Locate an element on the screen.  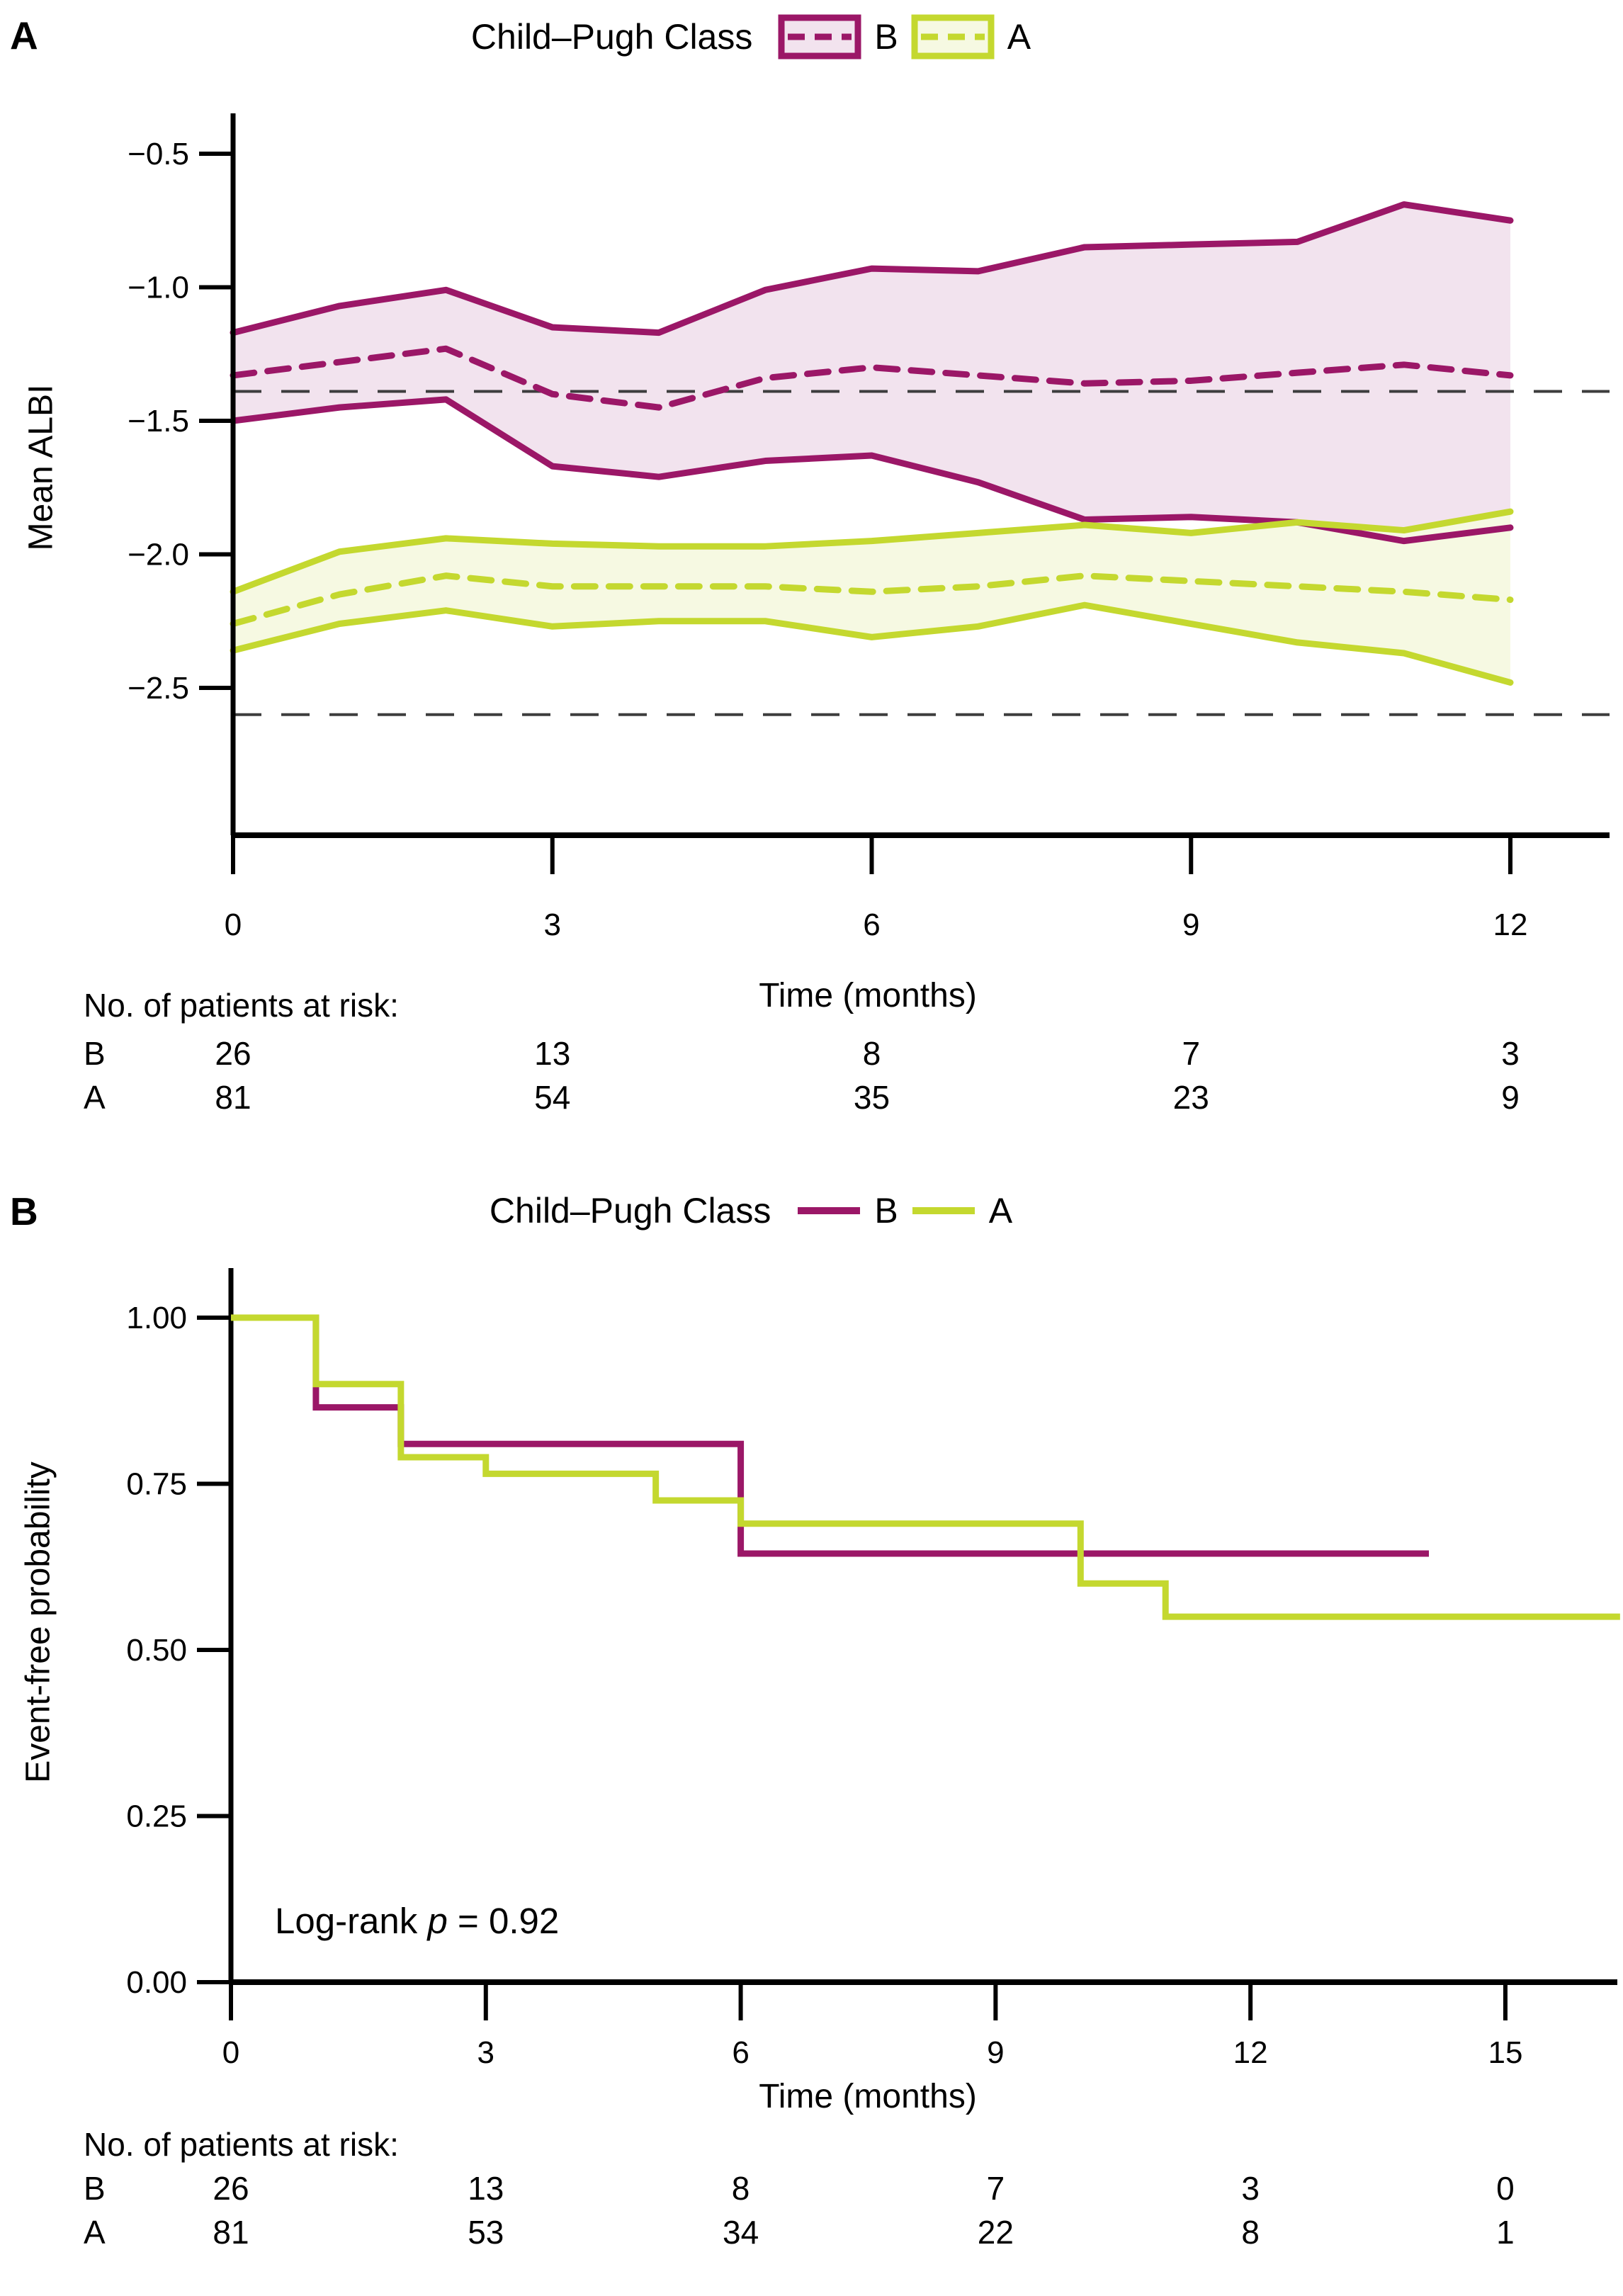
log-rank-annotation: Log-rank p = 0.92 is located at coordinates (417, 1921).